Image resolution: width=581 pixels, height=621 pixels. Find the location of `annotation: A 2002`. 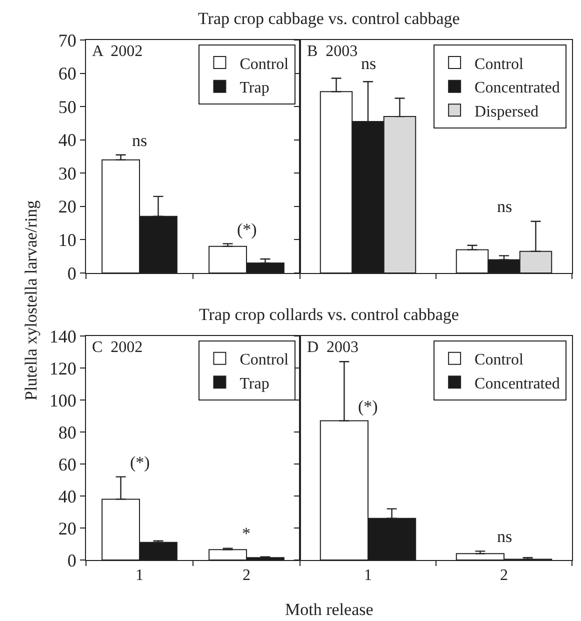

annotation: A 2002 is located at coordinates (117, 51).